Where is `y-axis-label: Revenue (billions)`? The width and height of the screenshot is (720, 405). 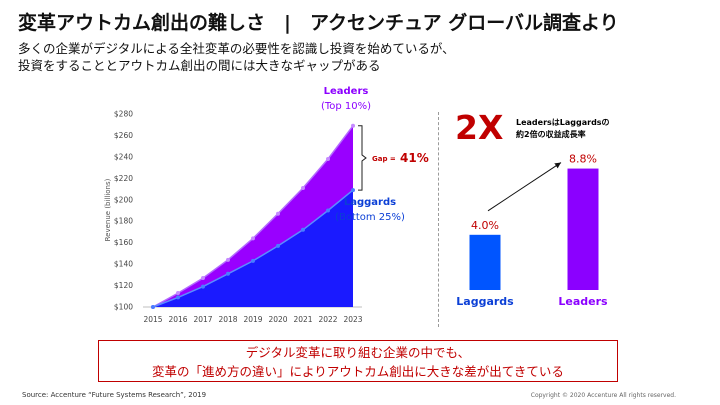 y-axis-label: Revenue (billions) is located at coordinates (108, 209).